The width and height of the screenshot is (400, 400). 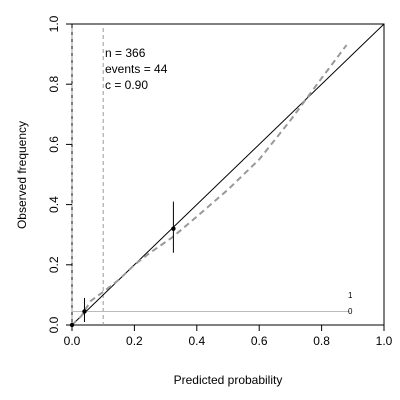 What do you see at coordinates (228, 380) in the screenshot?
I see `x-axis-label: Predicted probability` at bounding box center [228, 380].